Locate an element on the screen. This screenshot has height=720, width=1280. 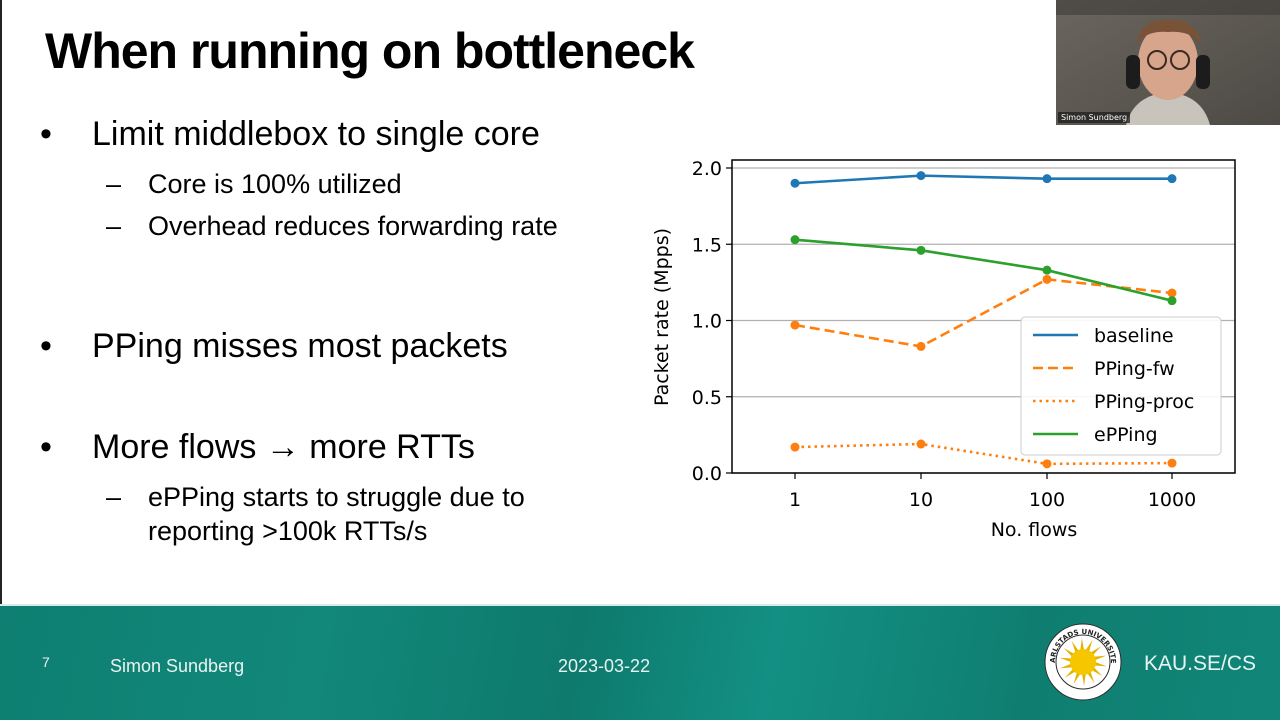
legend-entry: PPing-fw is located at coordinates (1134, 369).